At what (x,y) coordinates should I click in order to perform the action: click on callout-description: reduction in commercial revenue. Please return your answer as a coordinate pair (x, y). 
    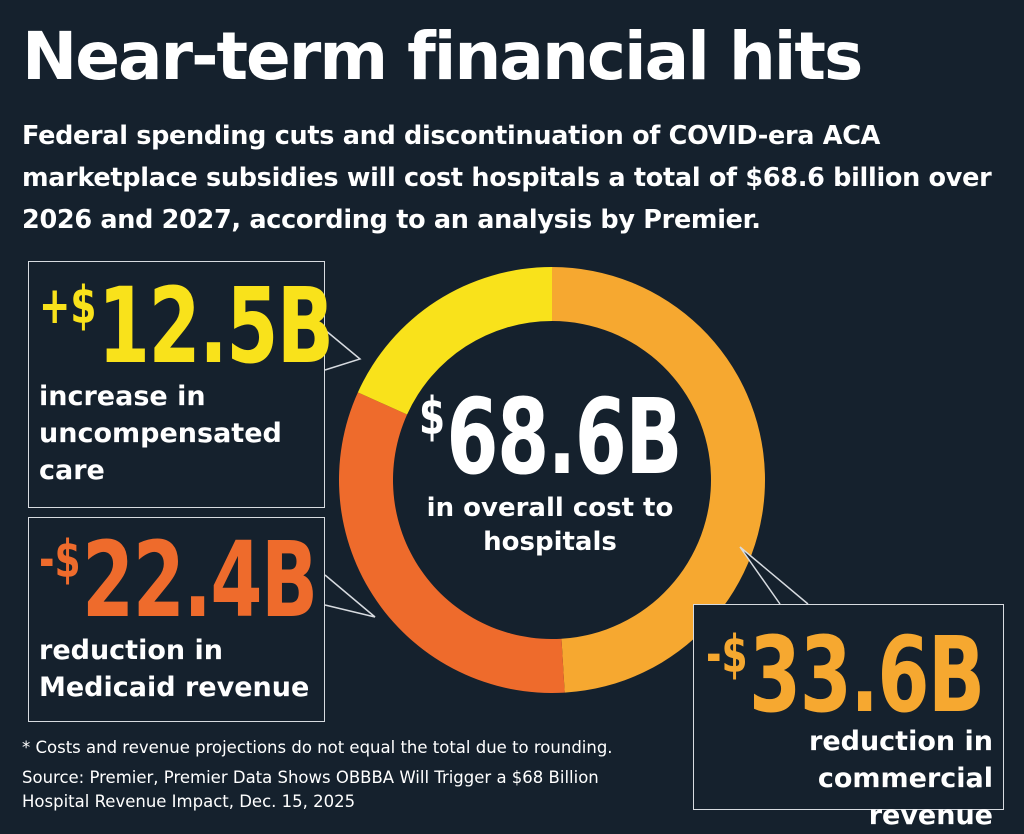
    Looking at the image, I should click on (901, 778).